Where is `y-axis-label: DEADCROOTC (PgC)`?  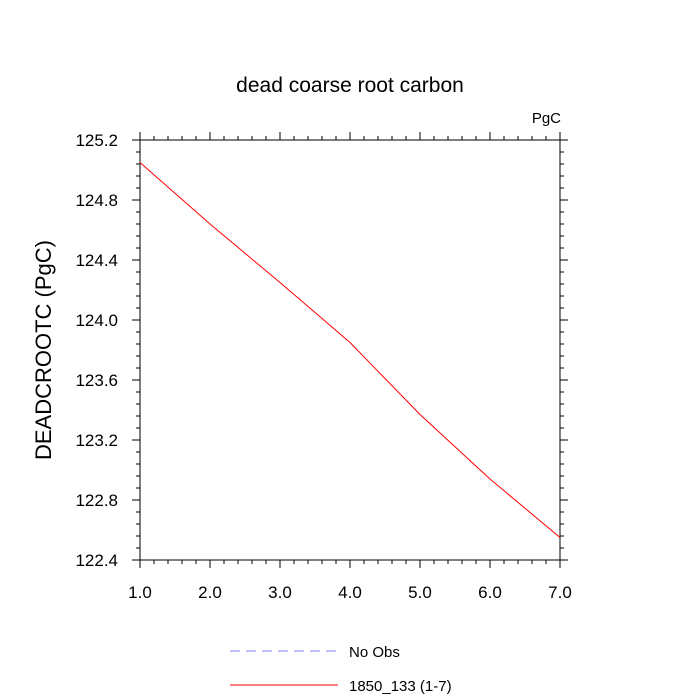 y-axis-label: DEADCROOTC (PgC) is located at coordinates (43, 350).